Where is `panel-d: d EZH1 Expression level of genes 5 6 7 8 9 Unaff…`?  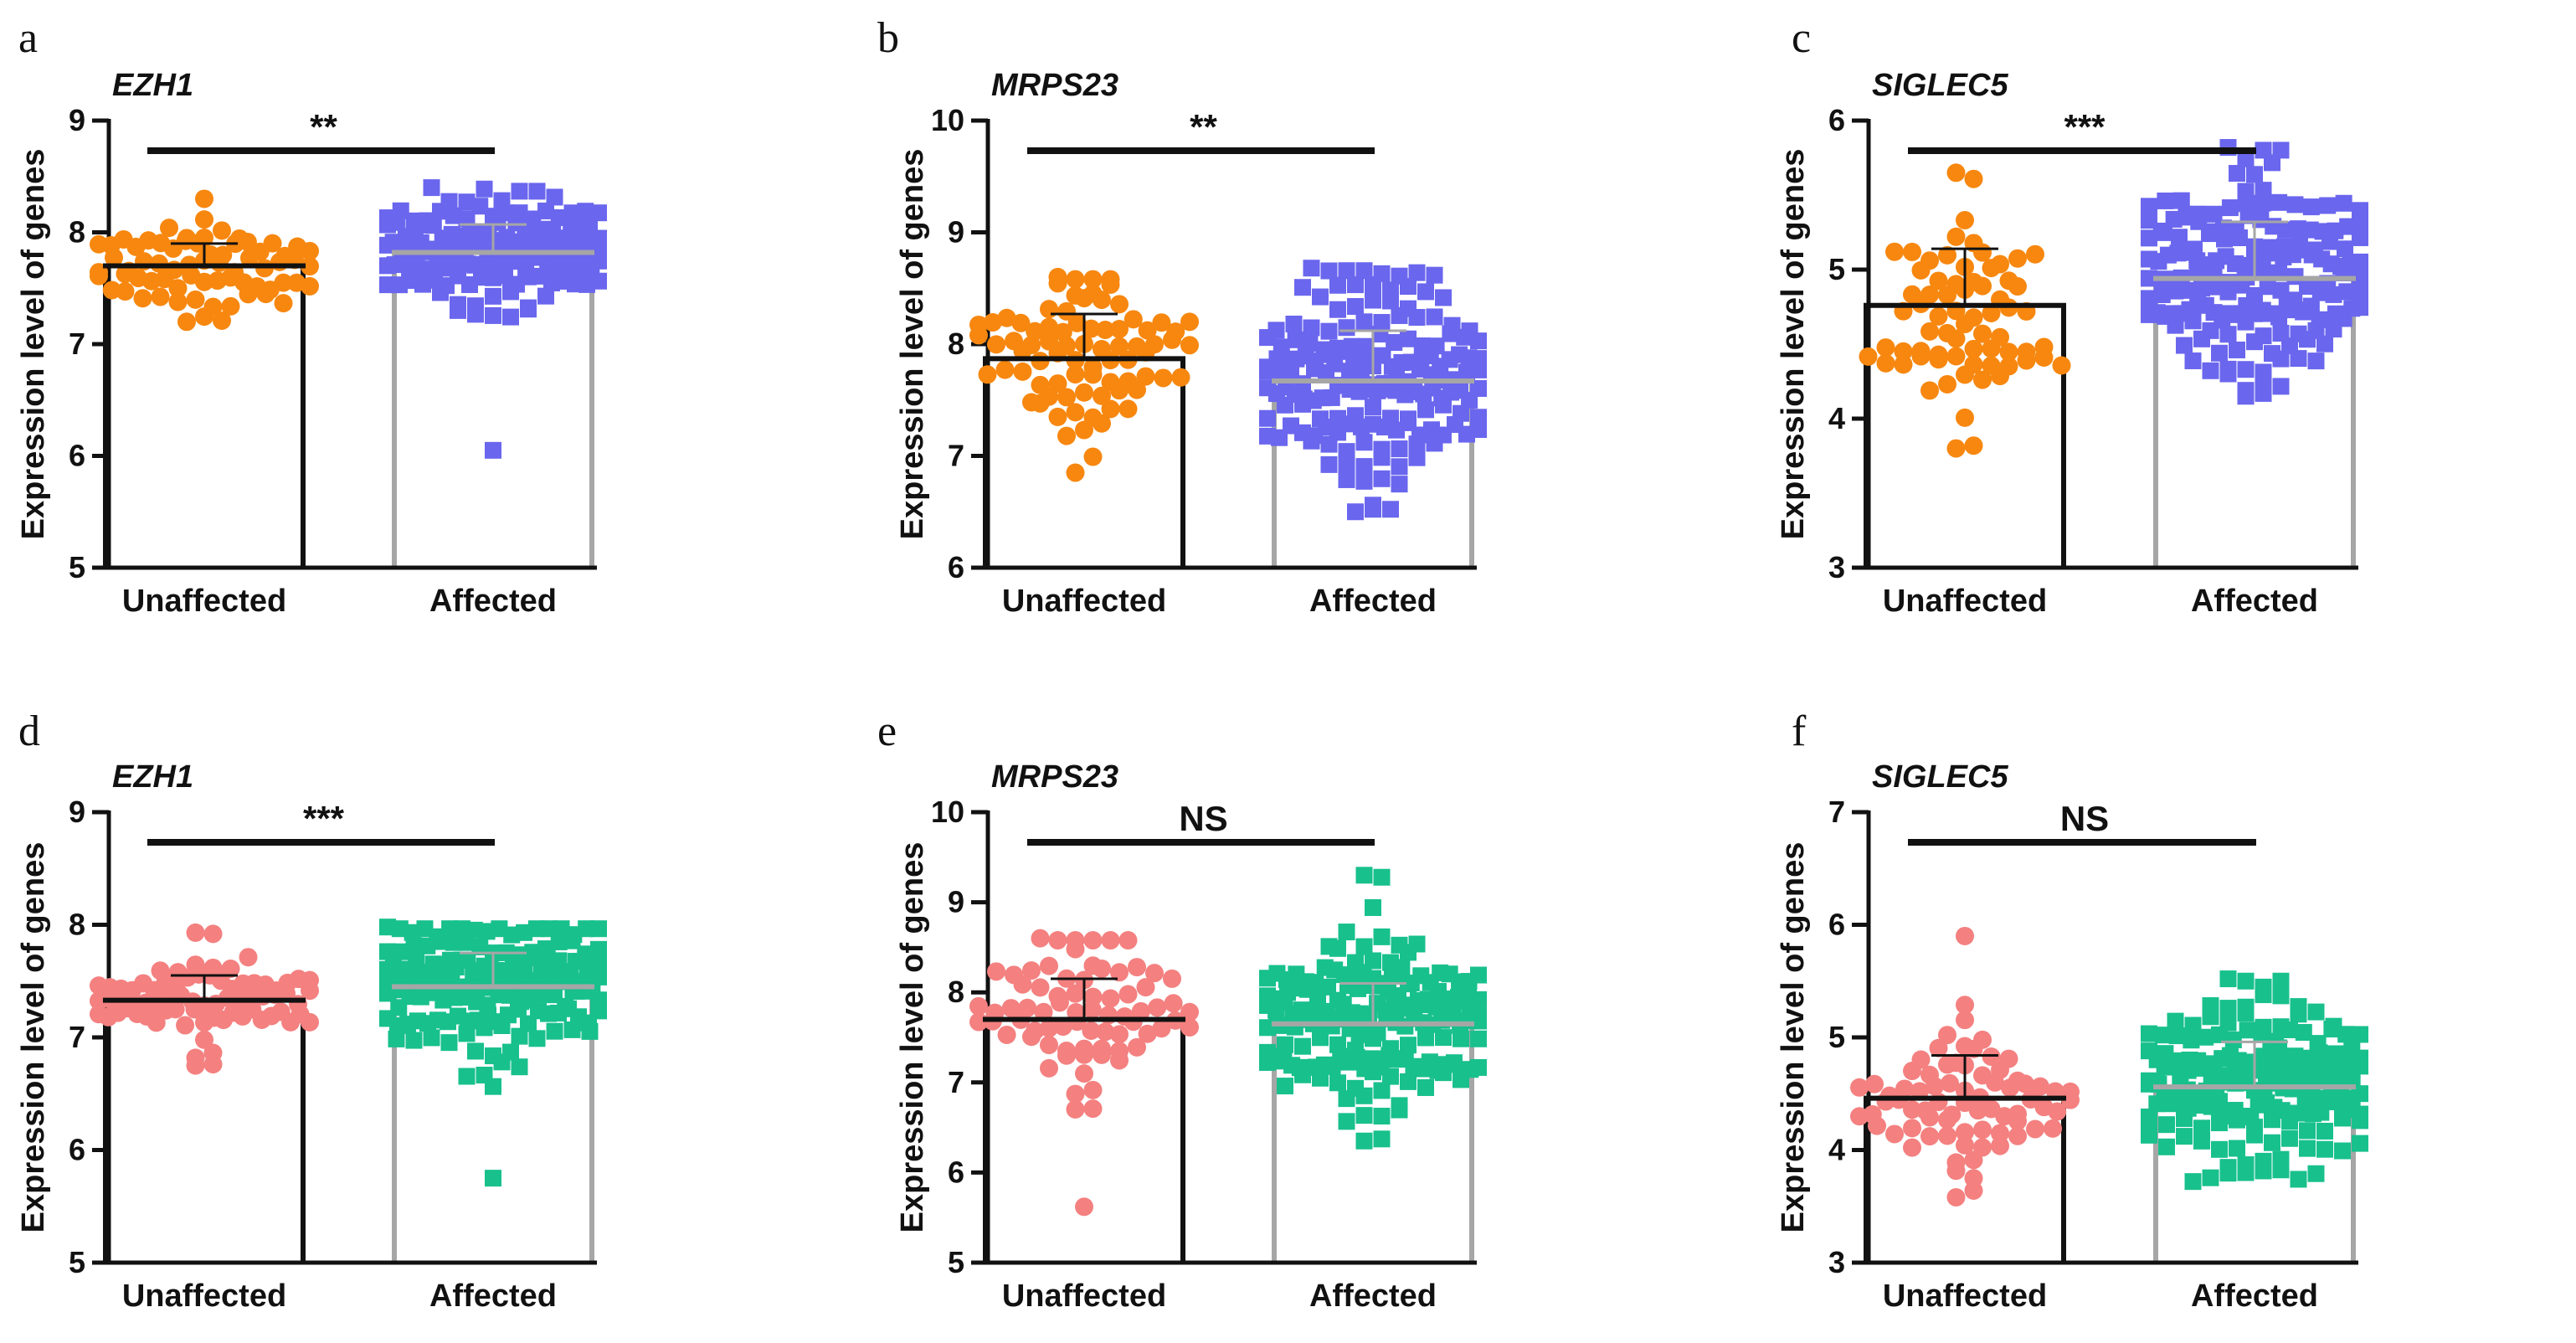
panel-d: d EZH1 Expression level of genes 5 6 7 8 9 Unaff… is located at coordinates (311, 1011).